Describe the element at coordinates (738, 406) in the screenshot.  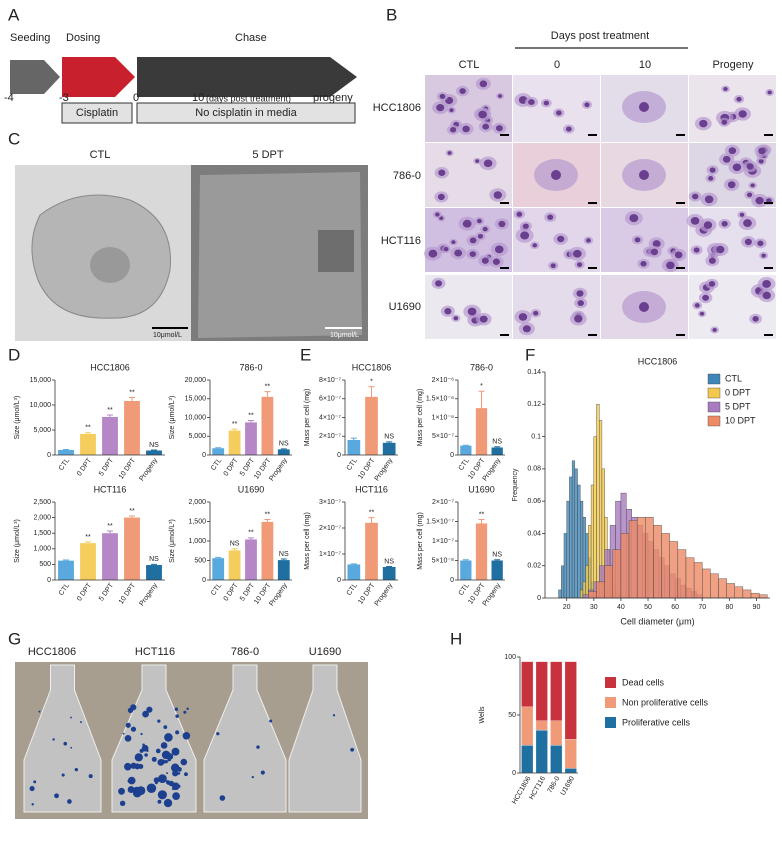
I see `legend-label: 5 DPT` at that location.